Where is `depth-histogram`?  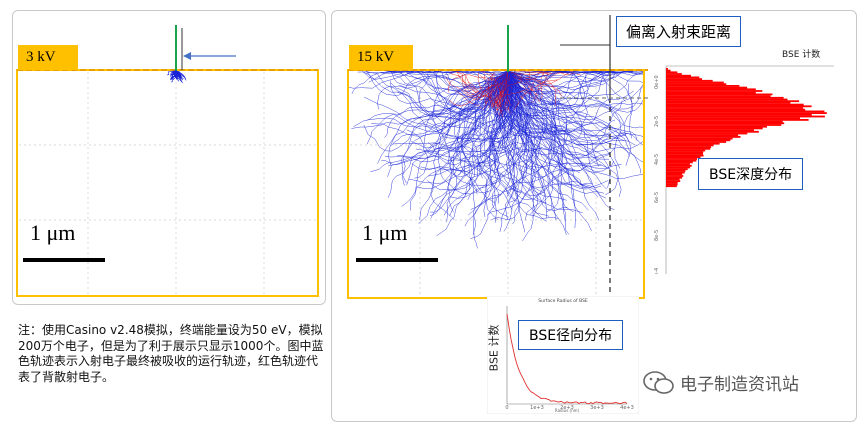
depth-histogram is located at coordinates (746, 128).